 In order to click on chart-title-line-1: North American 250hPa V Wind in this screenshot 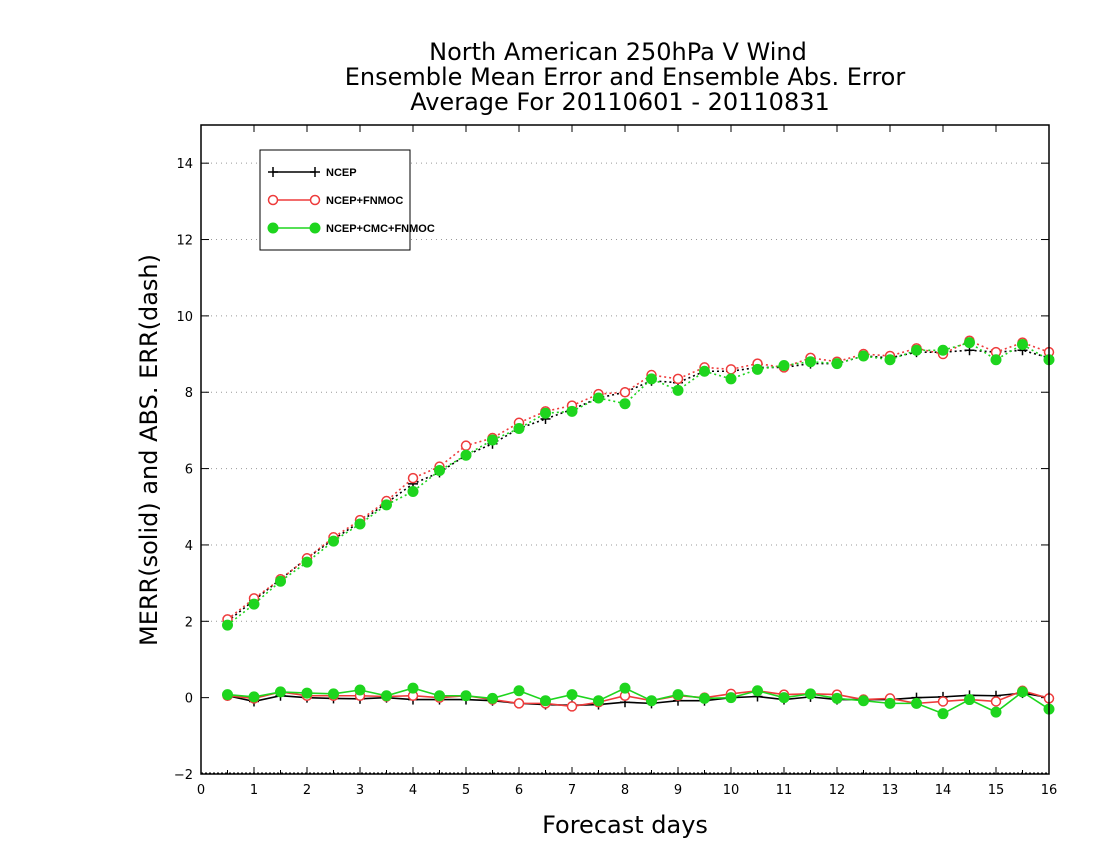, I will do `click(618, 52)`.